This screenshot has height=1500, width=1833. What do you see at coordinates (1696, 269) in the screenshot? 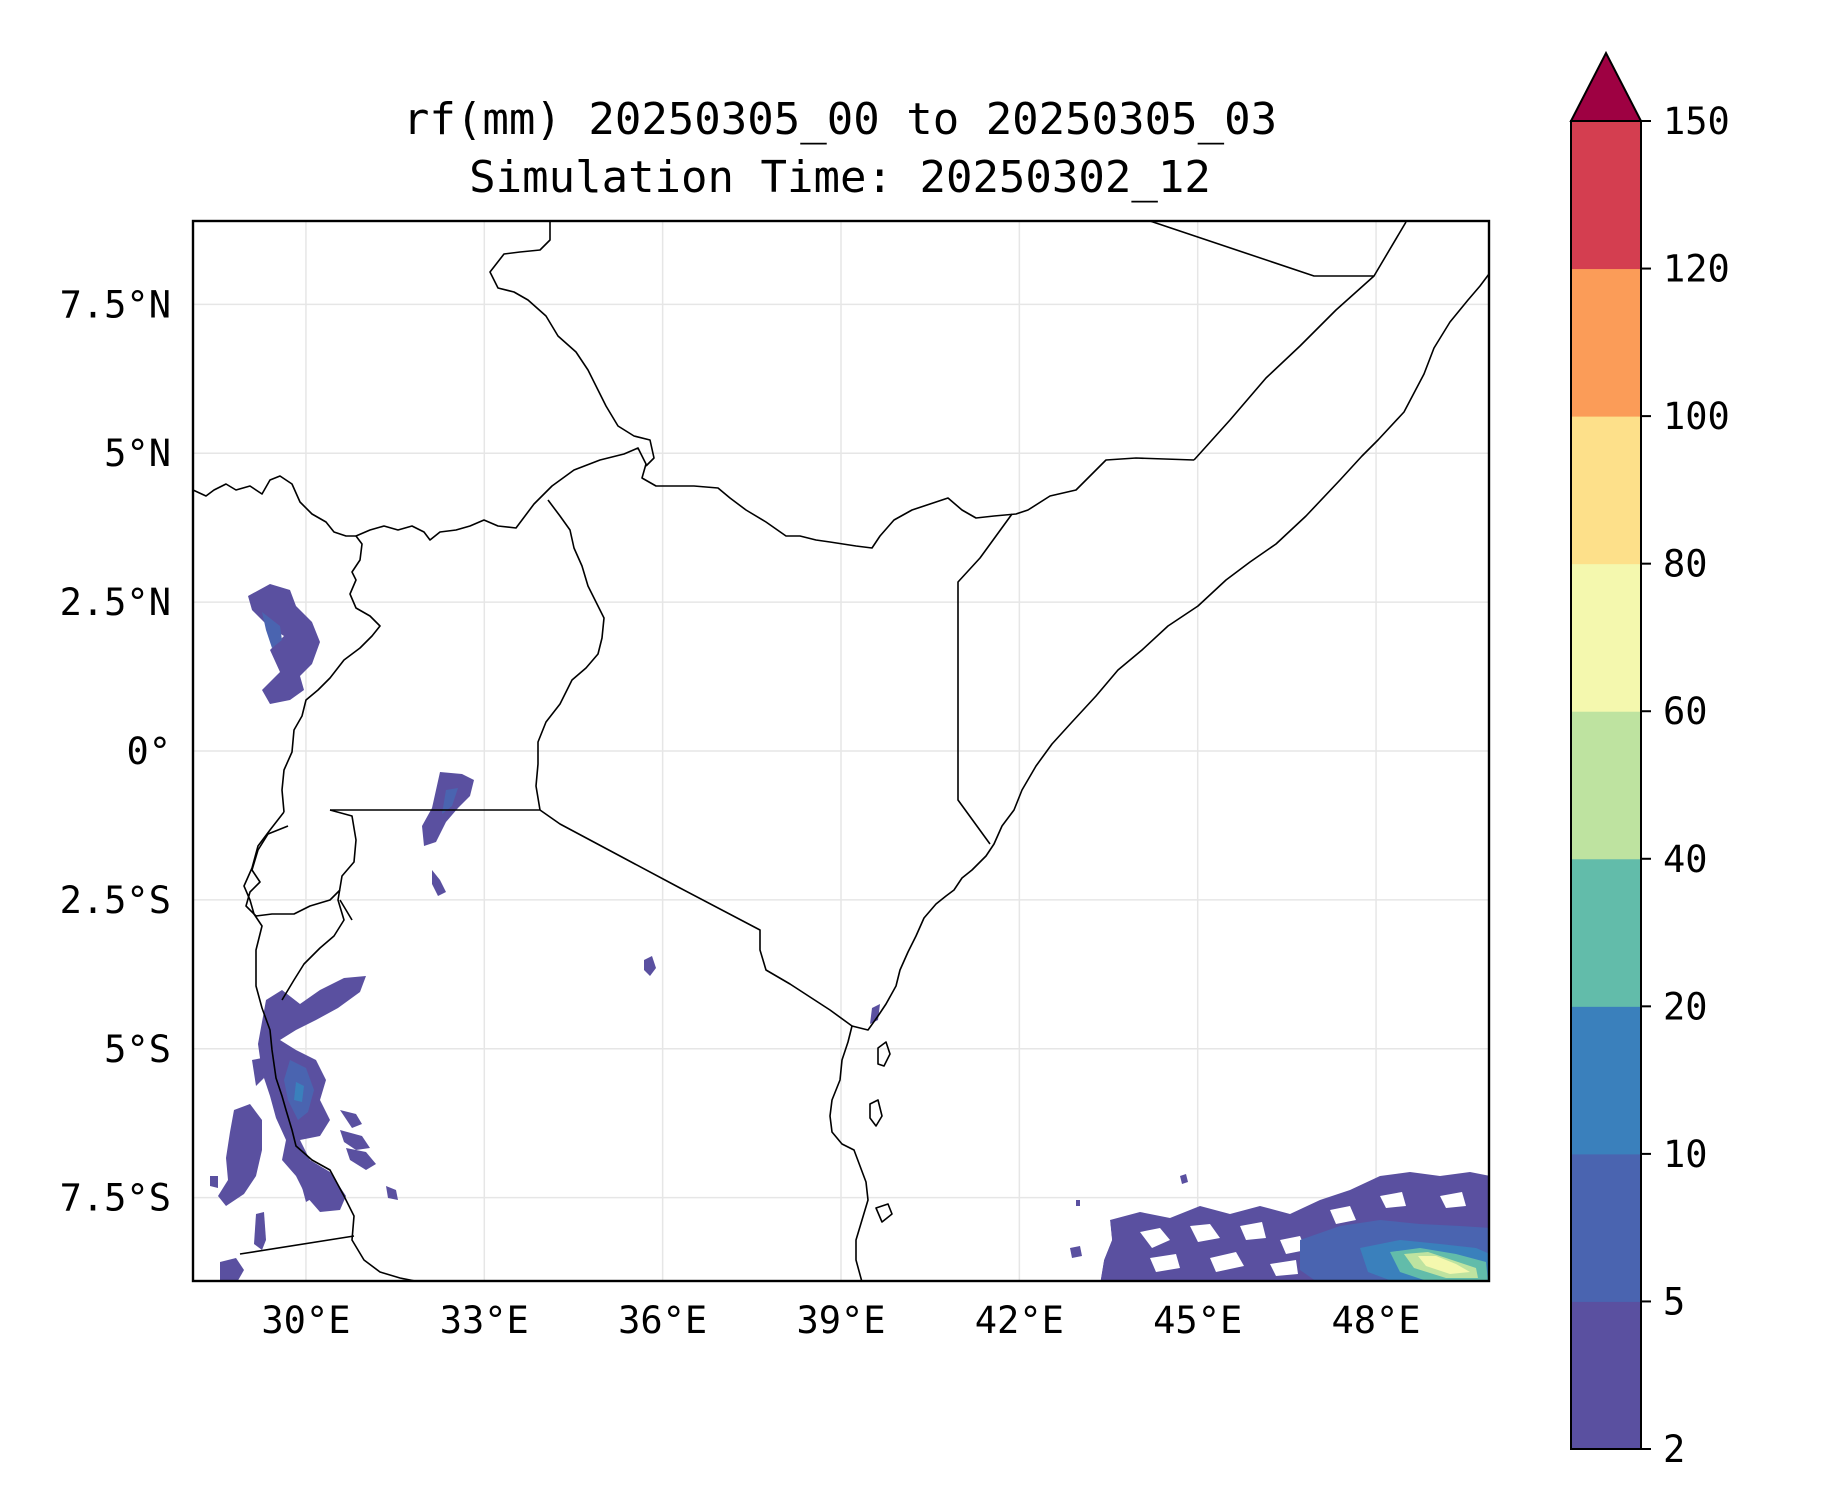
I see `colorbar-tick-label: 120` at bounding box center [1696, 269].